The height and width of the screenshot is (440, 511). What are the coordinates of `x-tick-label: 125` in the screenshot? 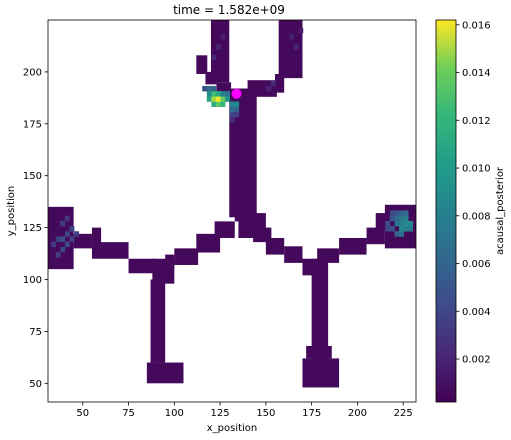 It's located at (220, 413).